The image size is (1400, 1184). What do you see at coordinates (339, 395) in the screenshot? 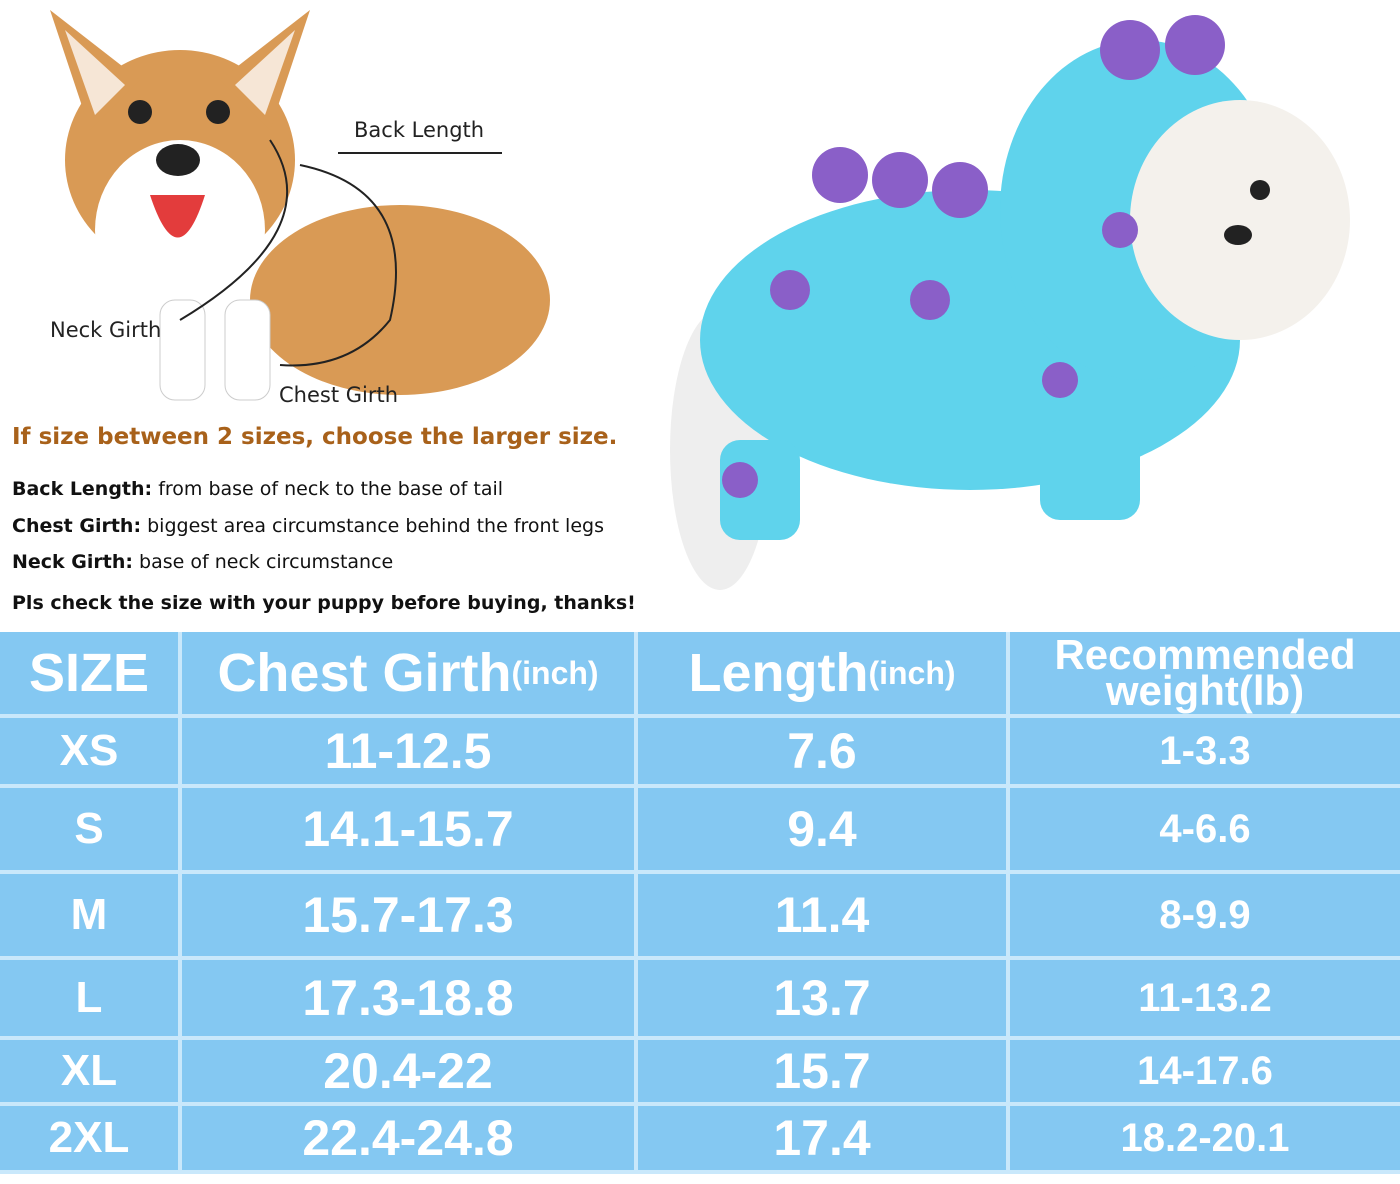
I see `chest-girth-label: Chest Girth` at bounding box center [339, 395].